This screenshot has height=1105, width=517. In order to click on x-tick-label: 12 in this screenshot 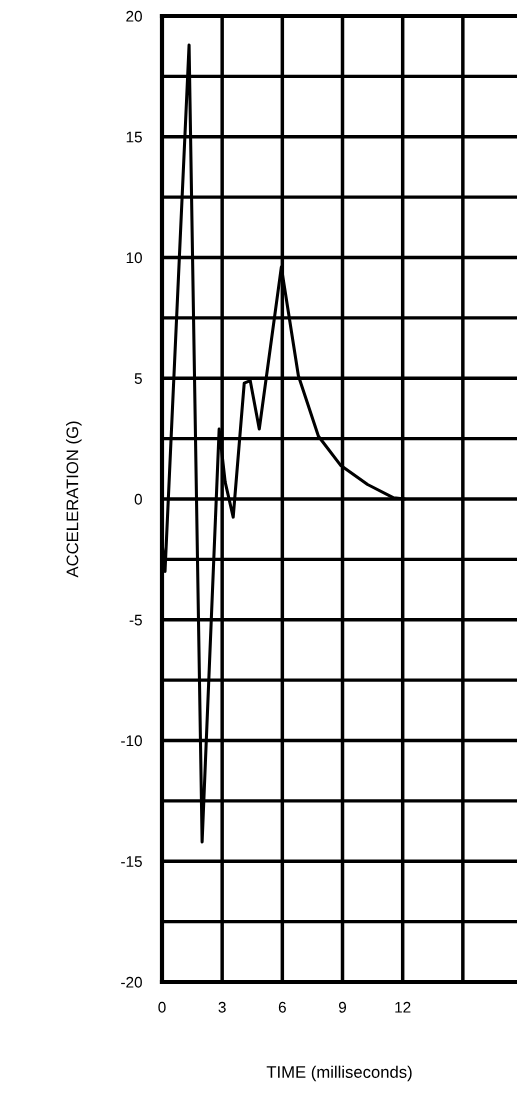, I will do `click(403, 1007)`.